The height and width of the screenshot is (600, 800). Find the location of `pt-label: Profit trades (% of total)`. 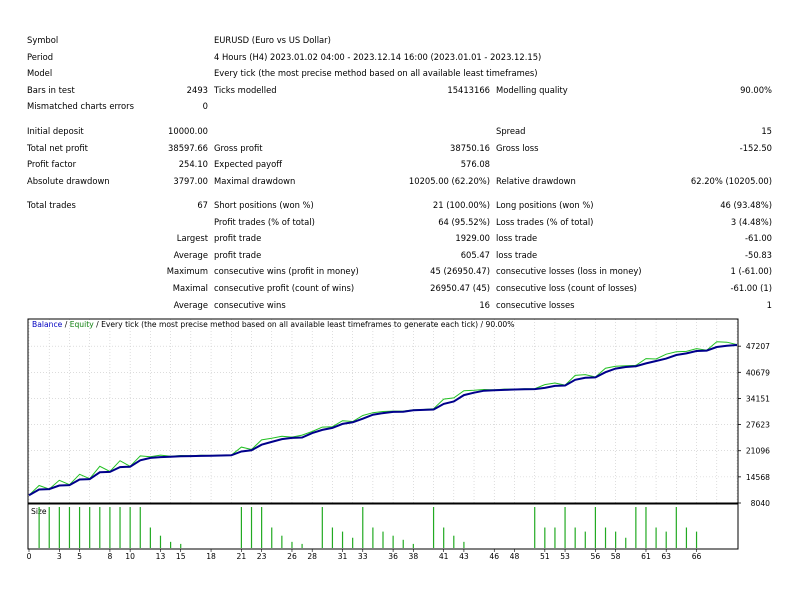

pt-label: Profit trades (% of total) is located at coordinates (264, 222).